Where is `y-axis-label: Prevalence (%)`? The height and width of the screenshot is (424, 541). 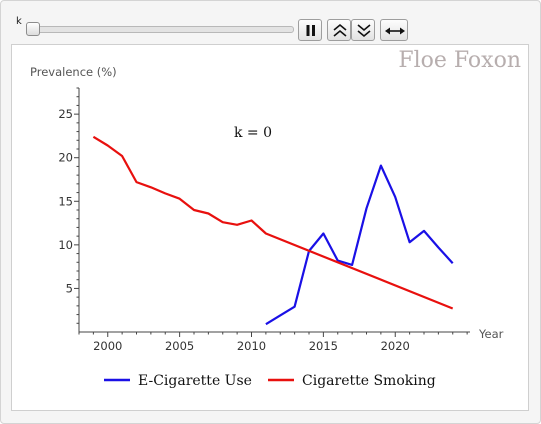 y-axis-label: Prevalence (%) is located at coordinates (73, 72).